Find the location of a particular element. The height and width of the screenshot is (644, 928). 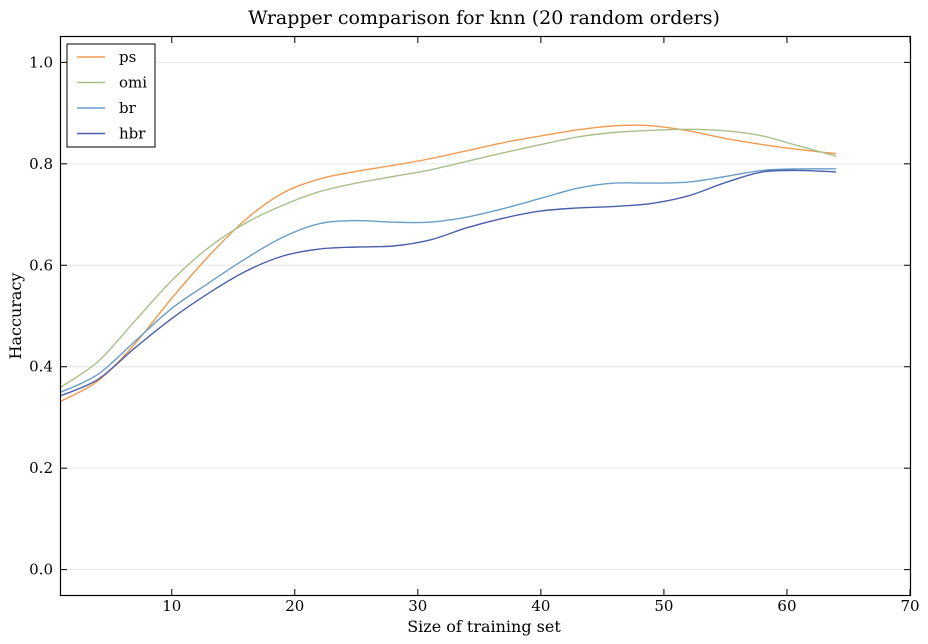

x-tick-label: 50 is located at coordinates (663, 606).